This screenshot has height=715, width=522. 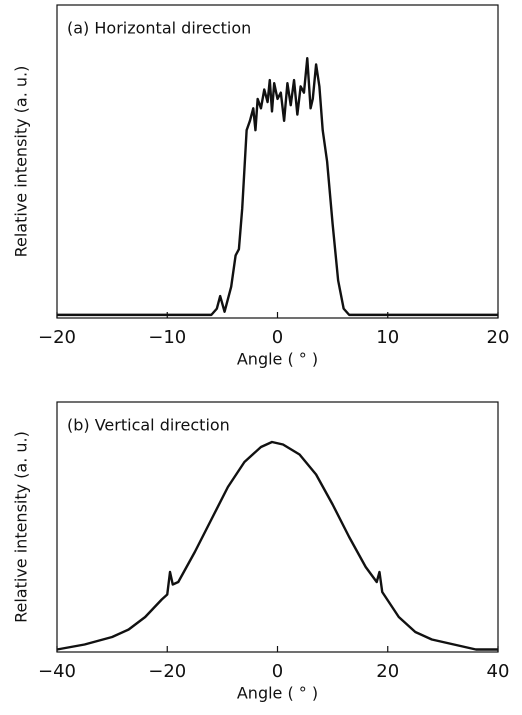 I want to click on x-tick-label: −40, so click(x=57, y=671).